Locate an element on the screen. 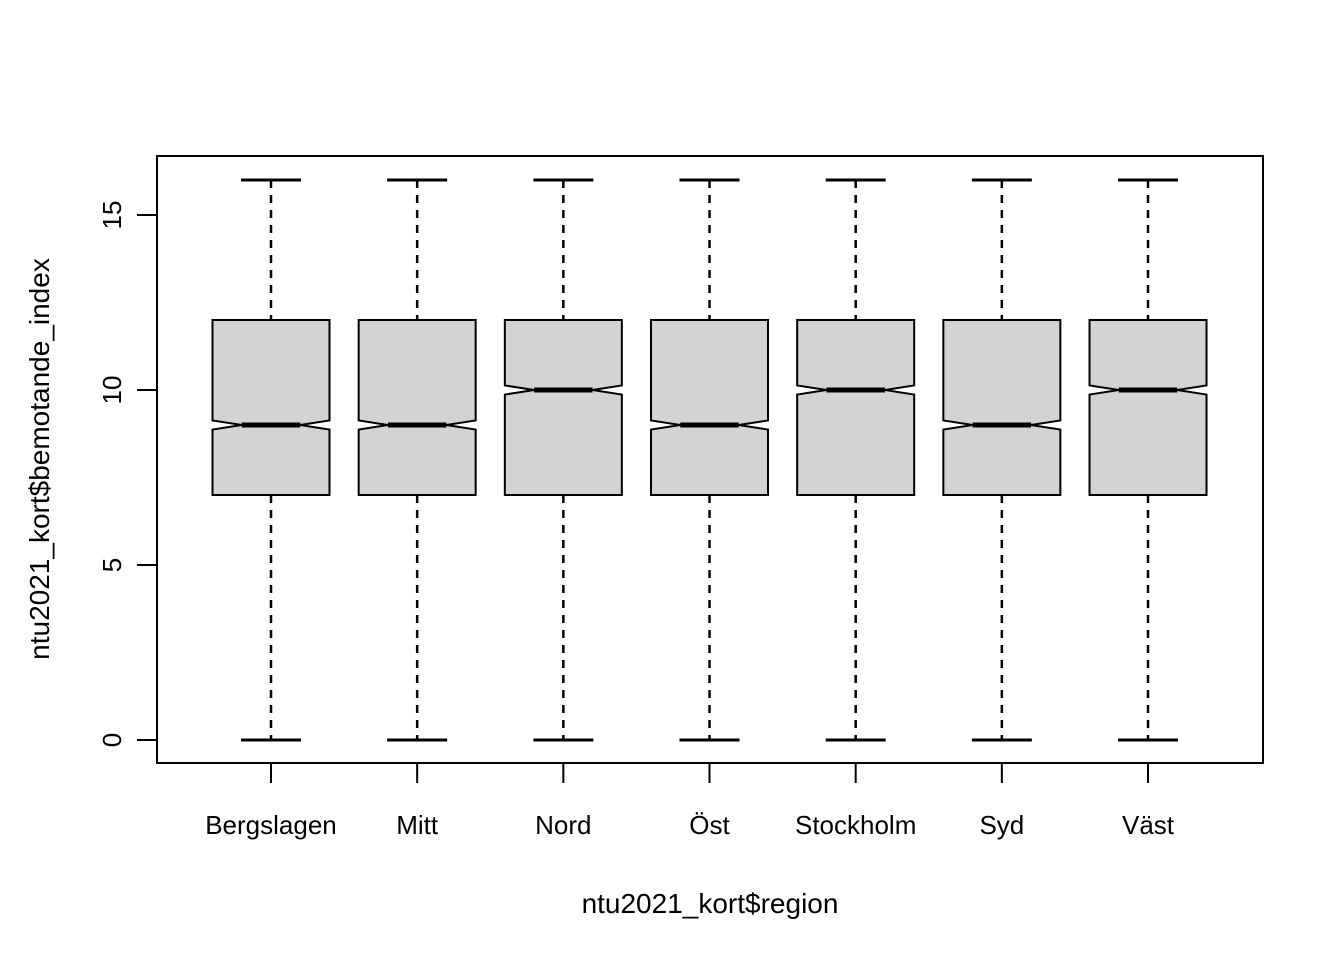  x-tick-label: Syd is located at coordinates (1001, 825).